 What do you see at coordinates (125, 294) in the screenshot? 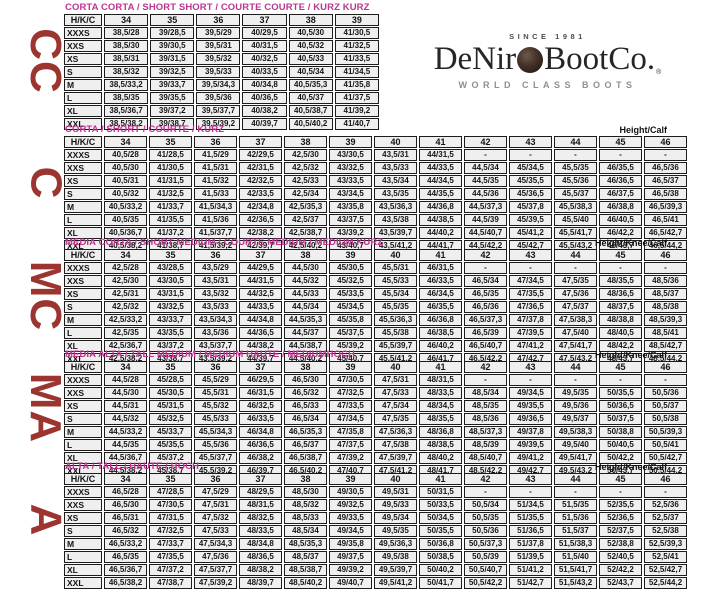
I see `size-cell: 42,5/31` at bounding box center [125, 294].